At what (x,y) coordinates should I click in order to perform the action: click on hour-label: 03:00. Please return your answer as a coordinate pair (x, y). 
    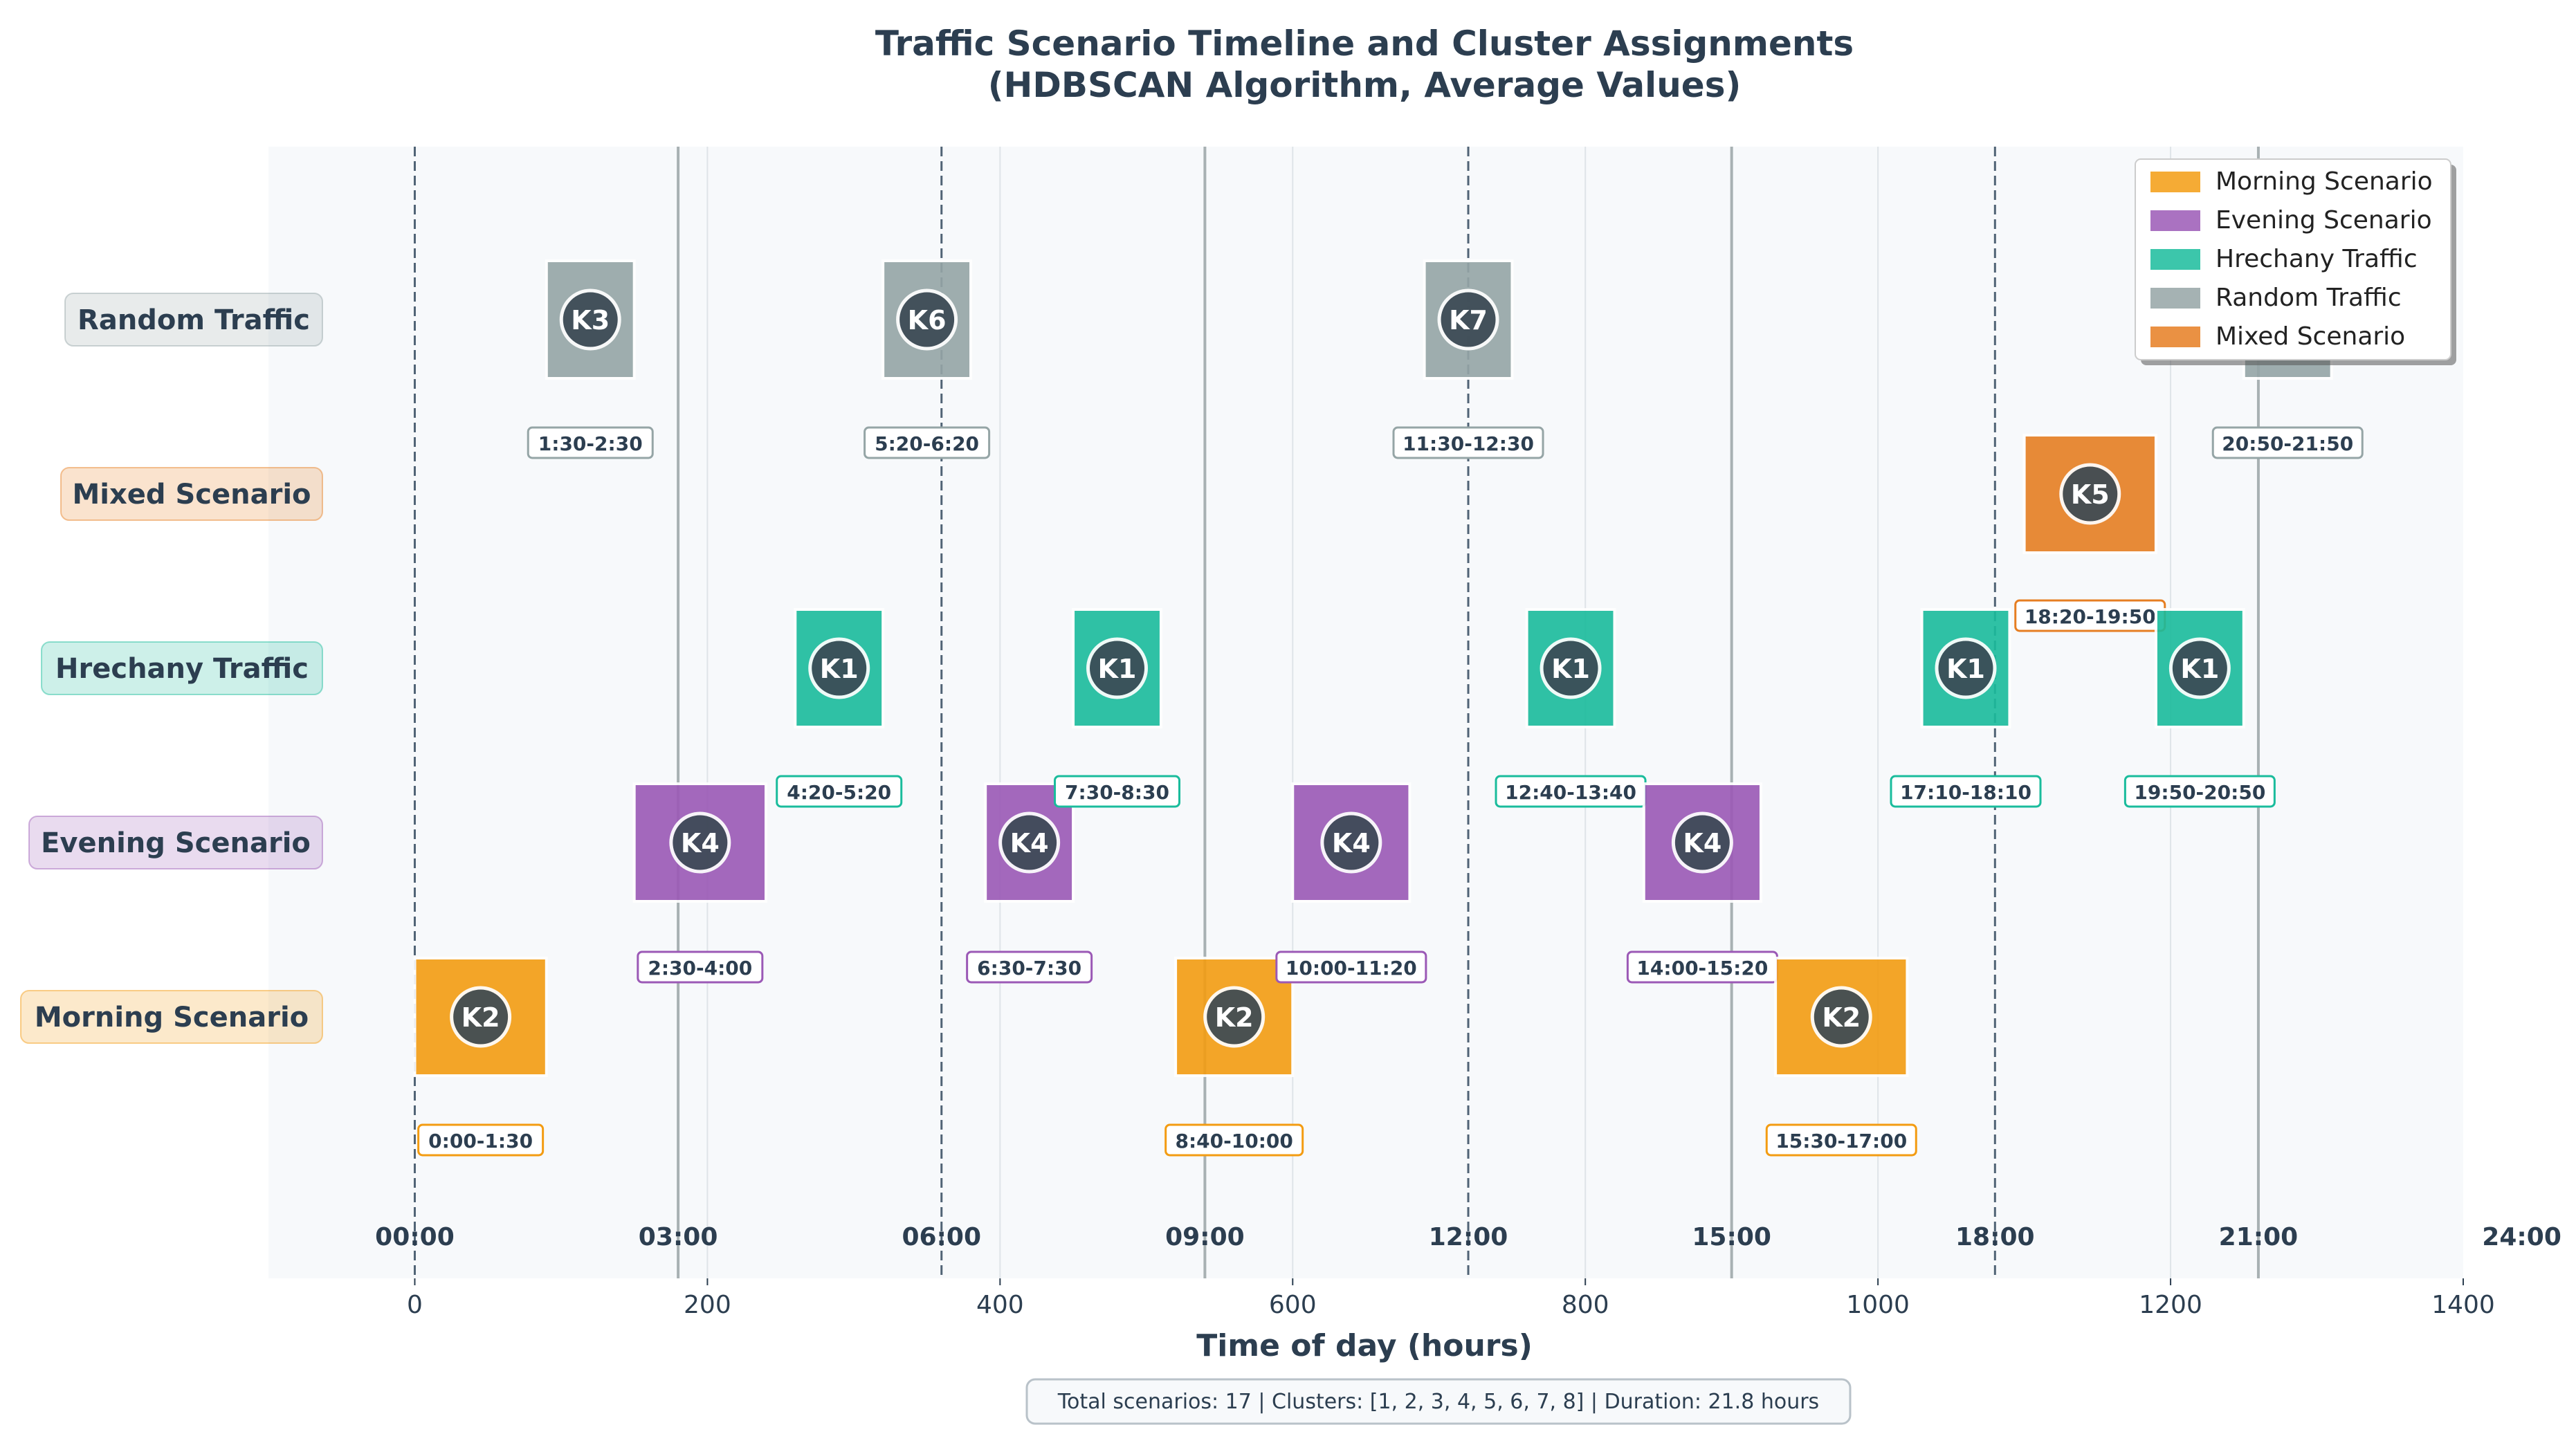
    Looking at the image, I should click on (679, 1237).